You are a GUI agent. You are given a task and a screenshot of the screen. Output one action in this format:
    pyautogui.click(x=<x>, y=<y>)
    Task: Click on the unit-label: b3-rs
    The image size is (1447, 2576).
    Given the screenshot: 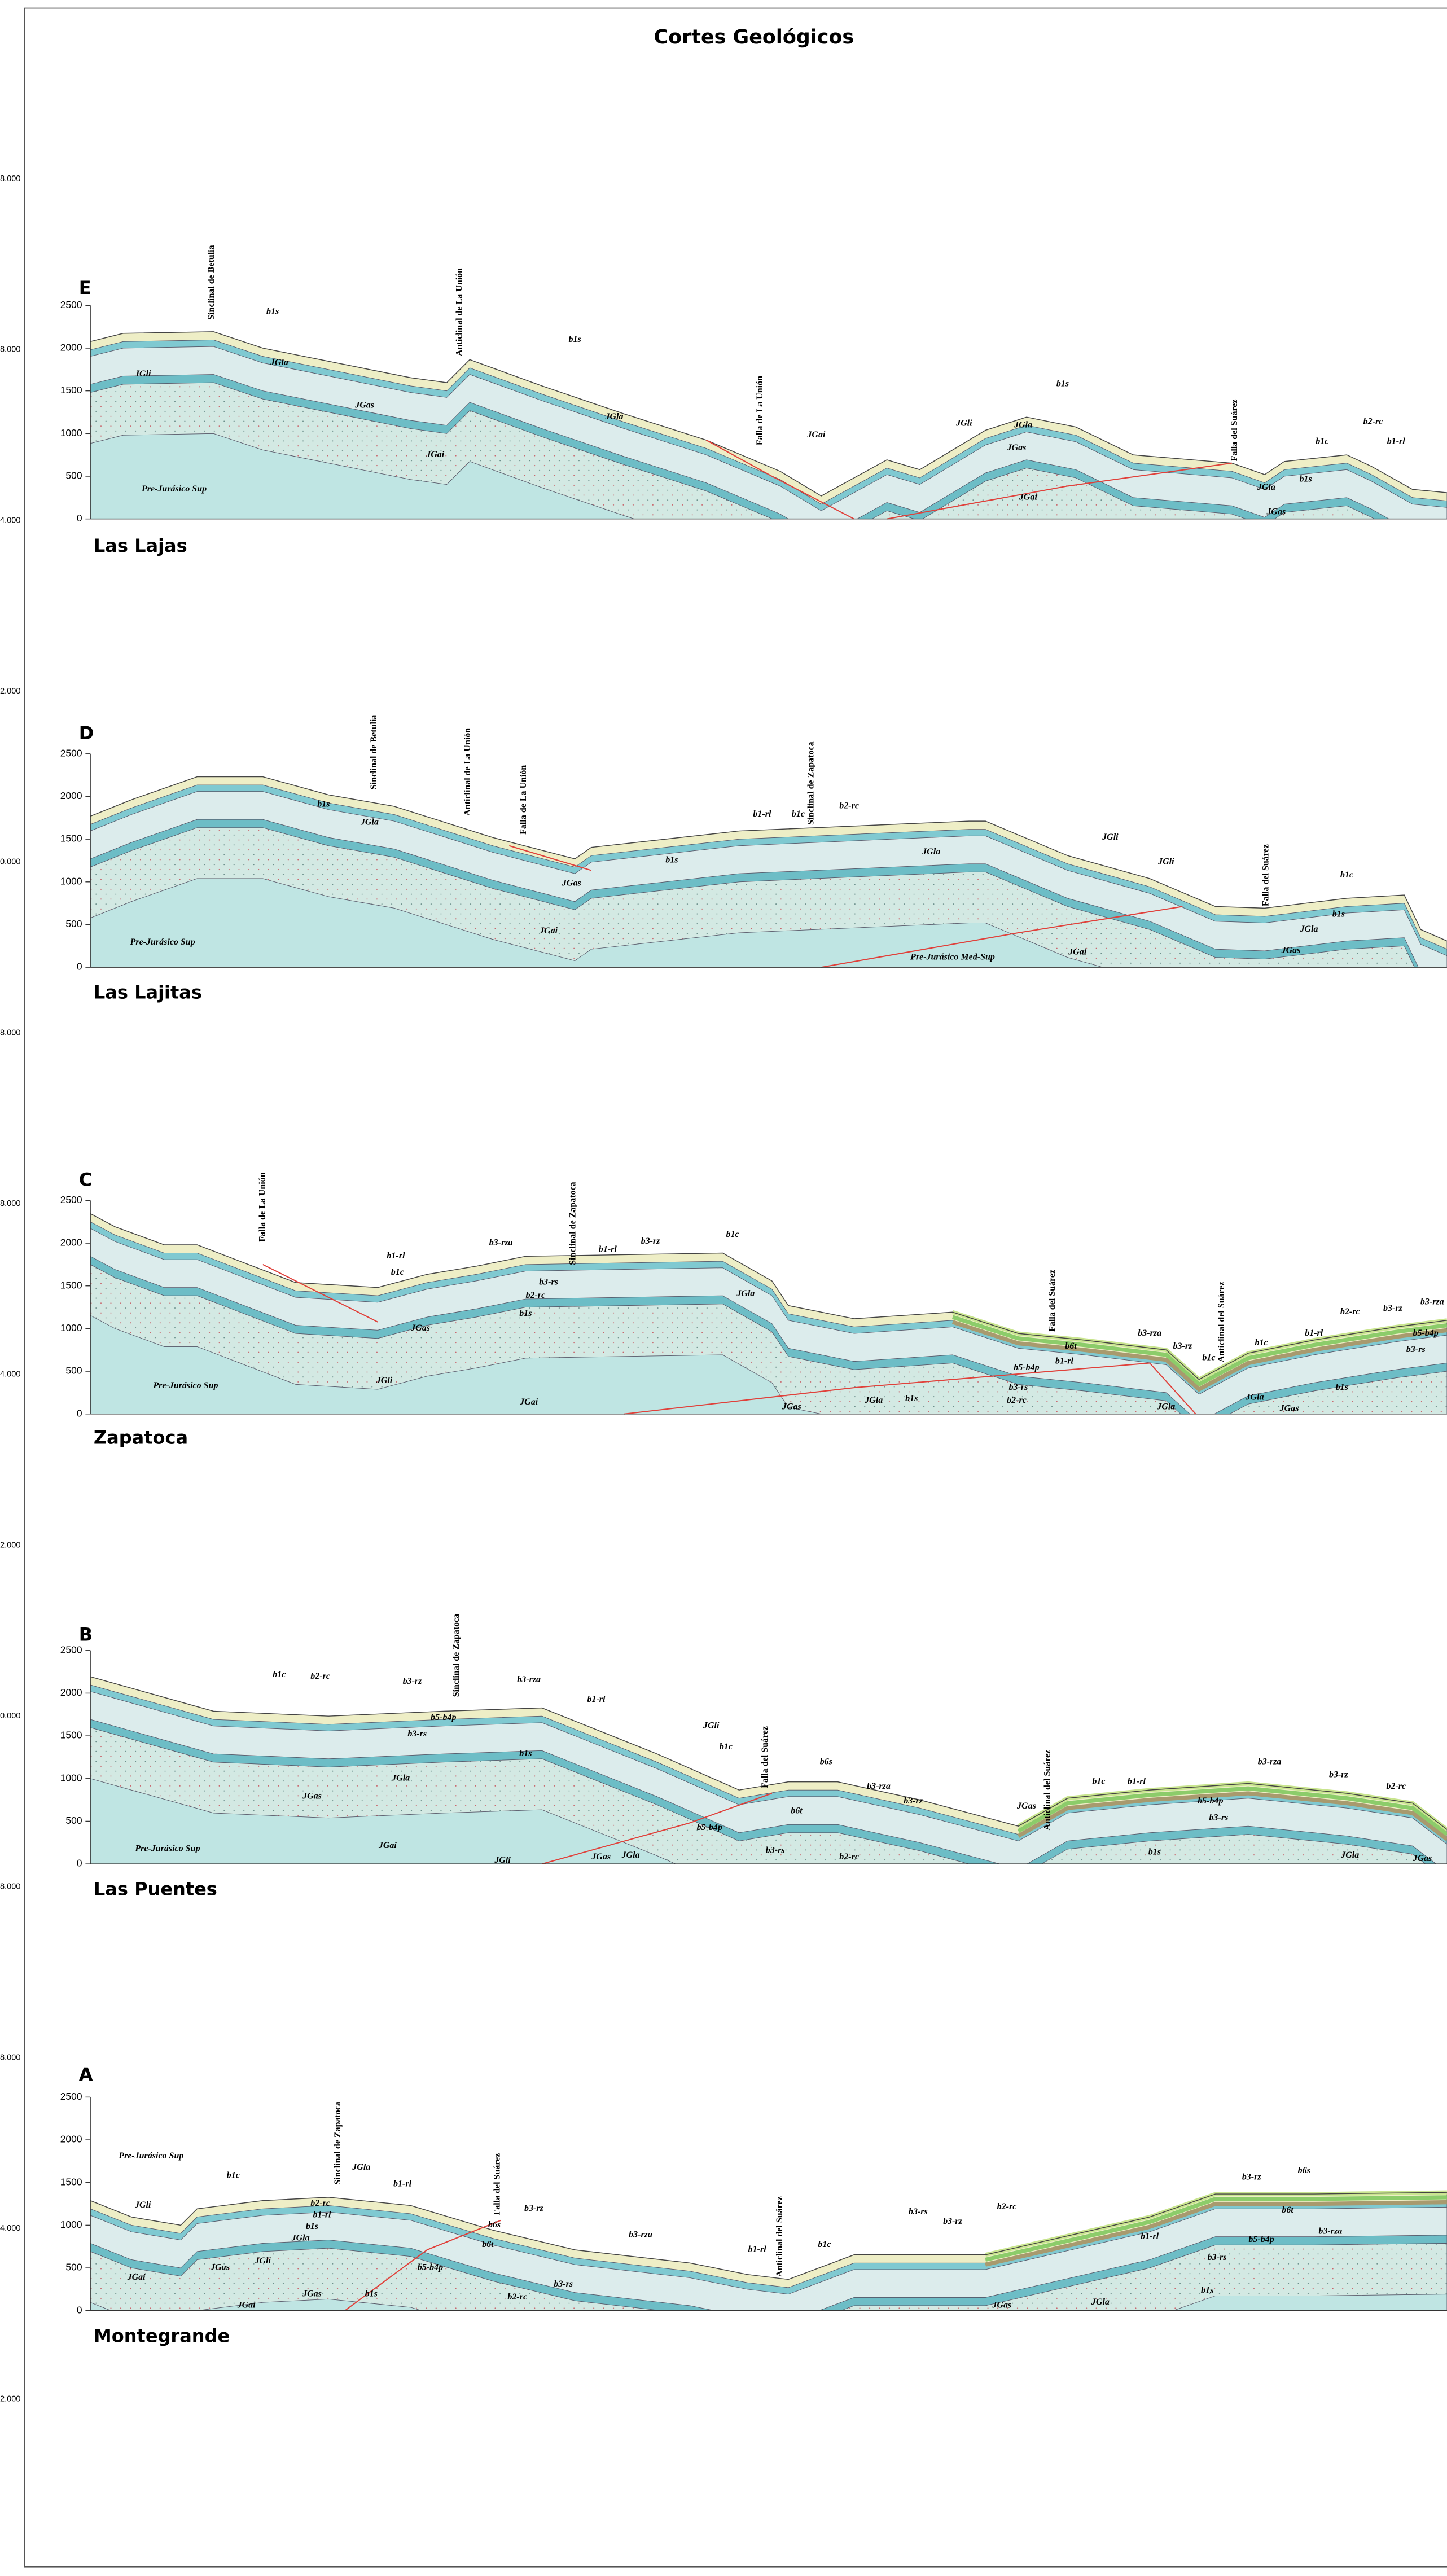 What is the action you would take?
    pyautogui.click(x=563, y=2284)
    